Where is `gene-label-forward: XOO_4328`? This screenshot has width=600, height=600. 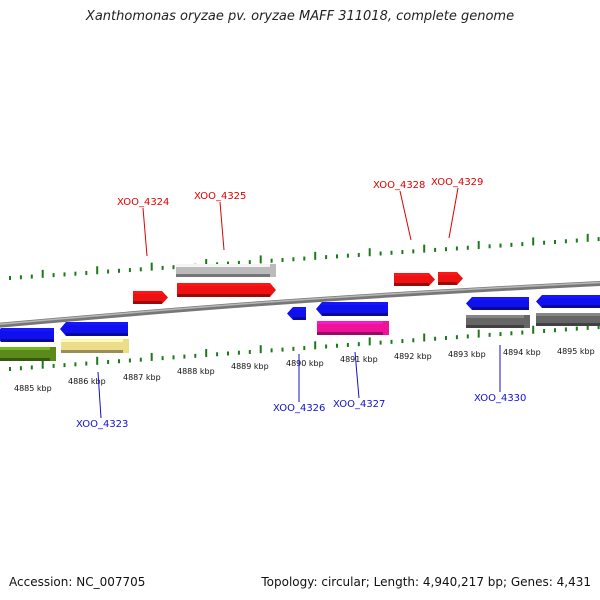 gene-label-forward: XOO_4328 is located at coordinates (399, 185).